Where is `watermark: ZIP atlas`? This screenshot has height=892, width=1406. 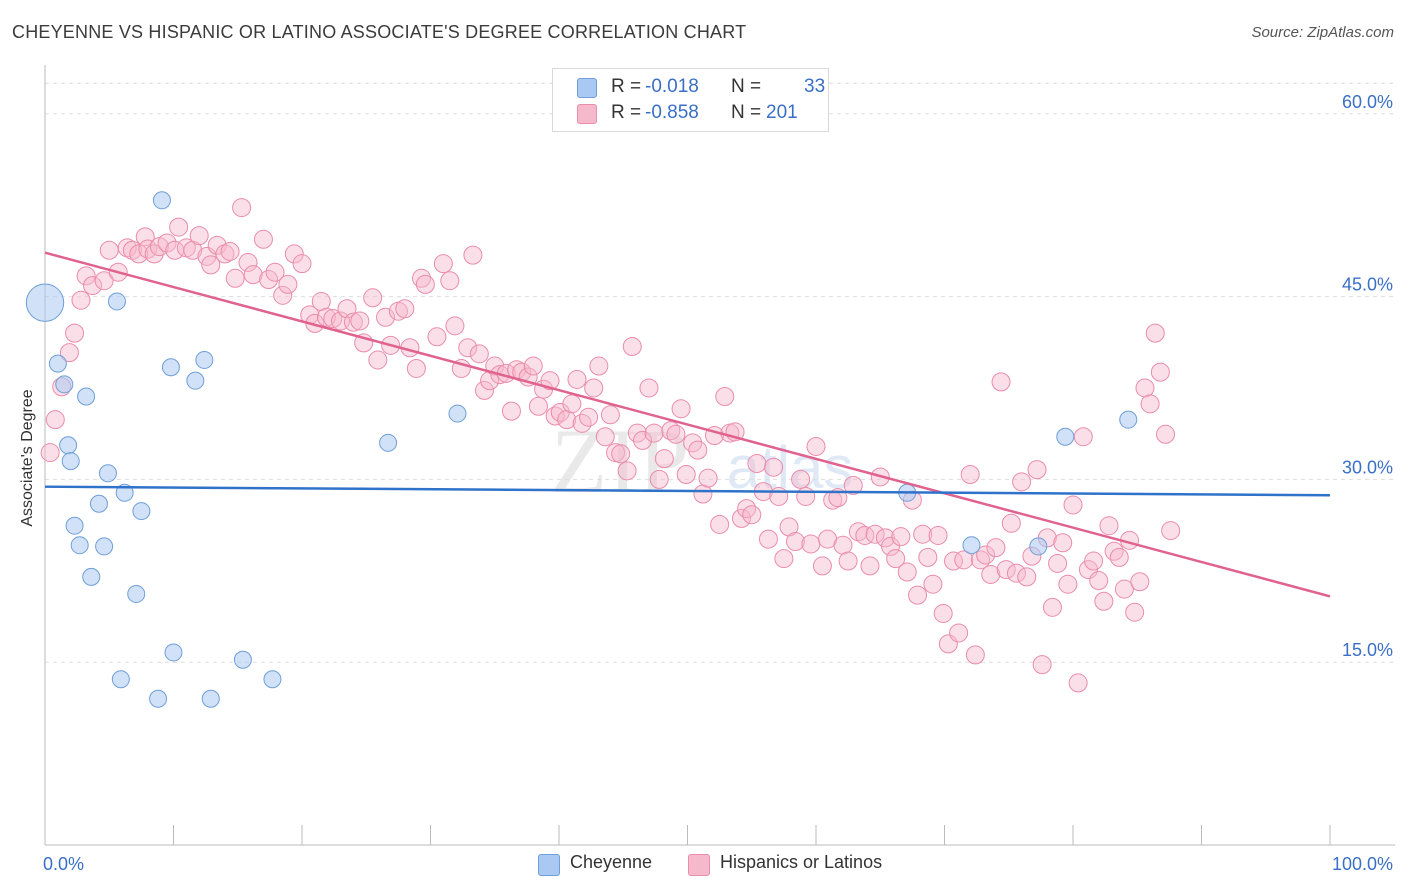
watermark: ZIP atlas is located at coordinates (702, 461).